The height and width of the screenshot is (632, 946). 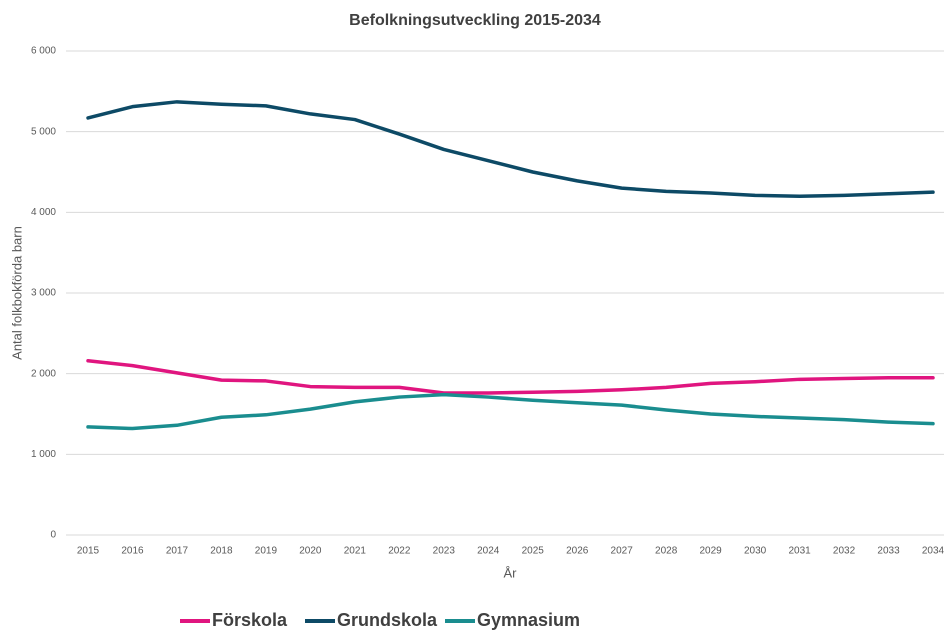 I want to click on x-tick-label: 2030, so click(x=755, y=551).